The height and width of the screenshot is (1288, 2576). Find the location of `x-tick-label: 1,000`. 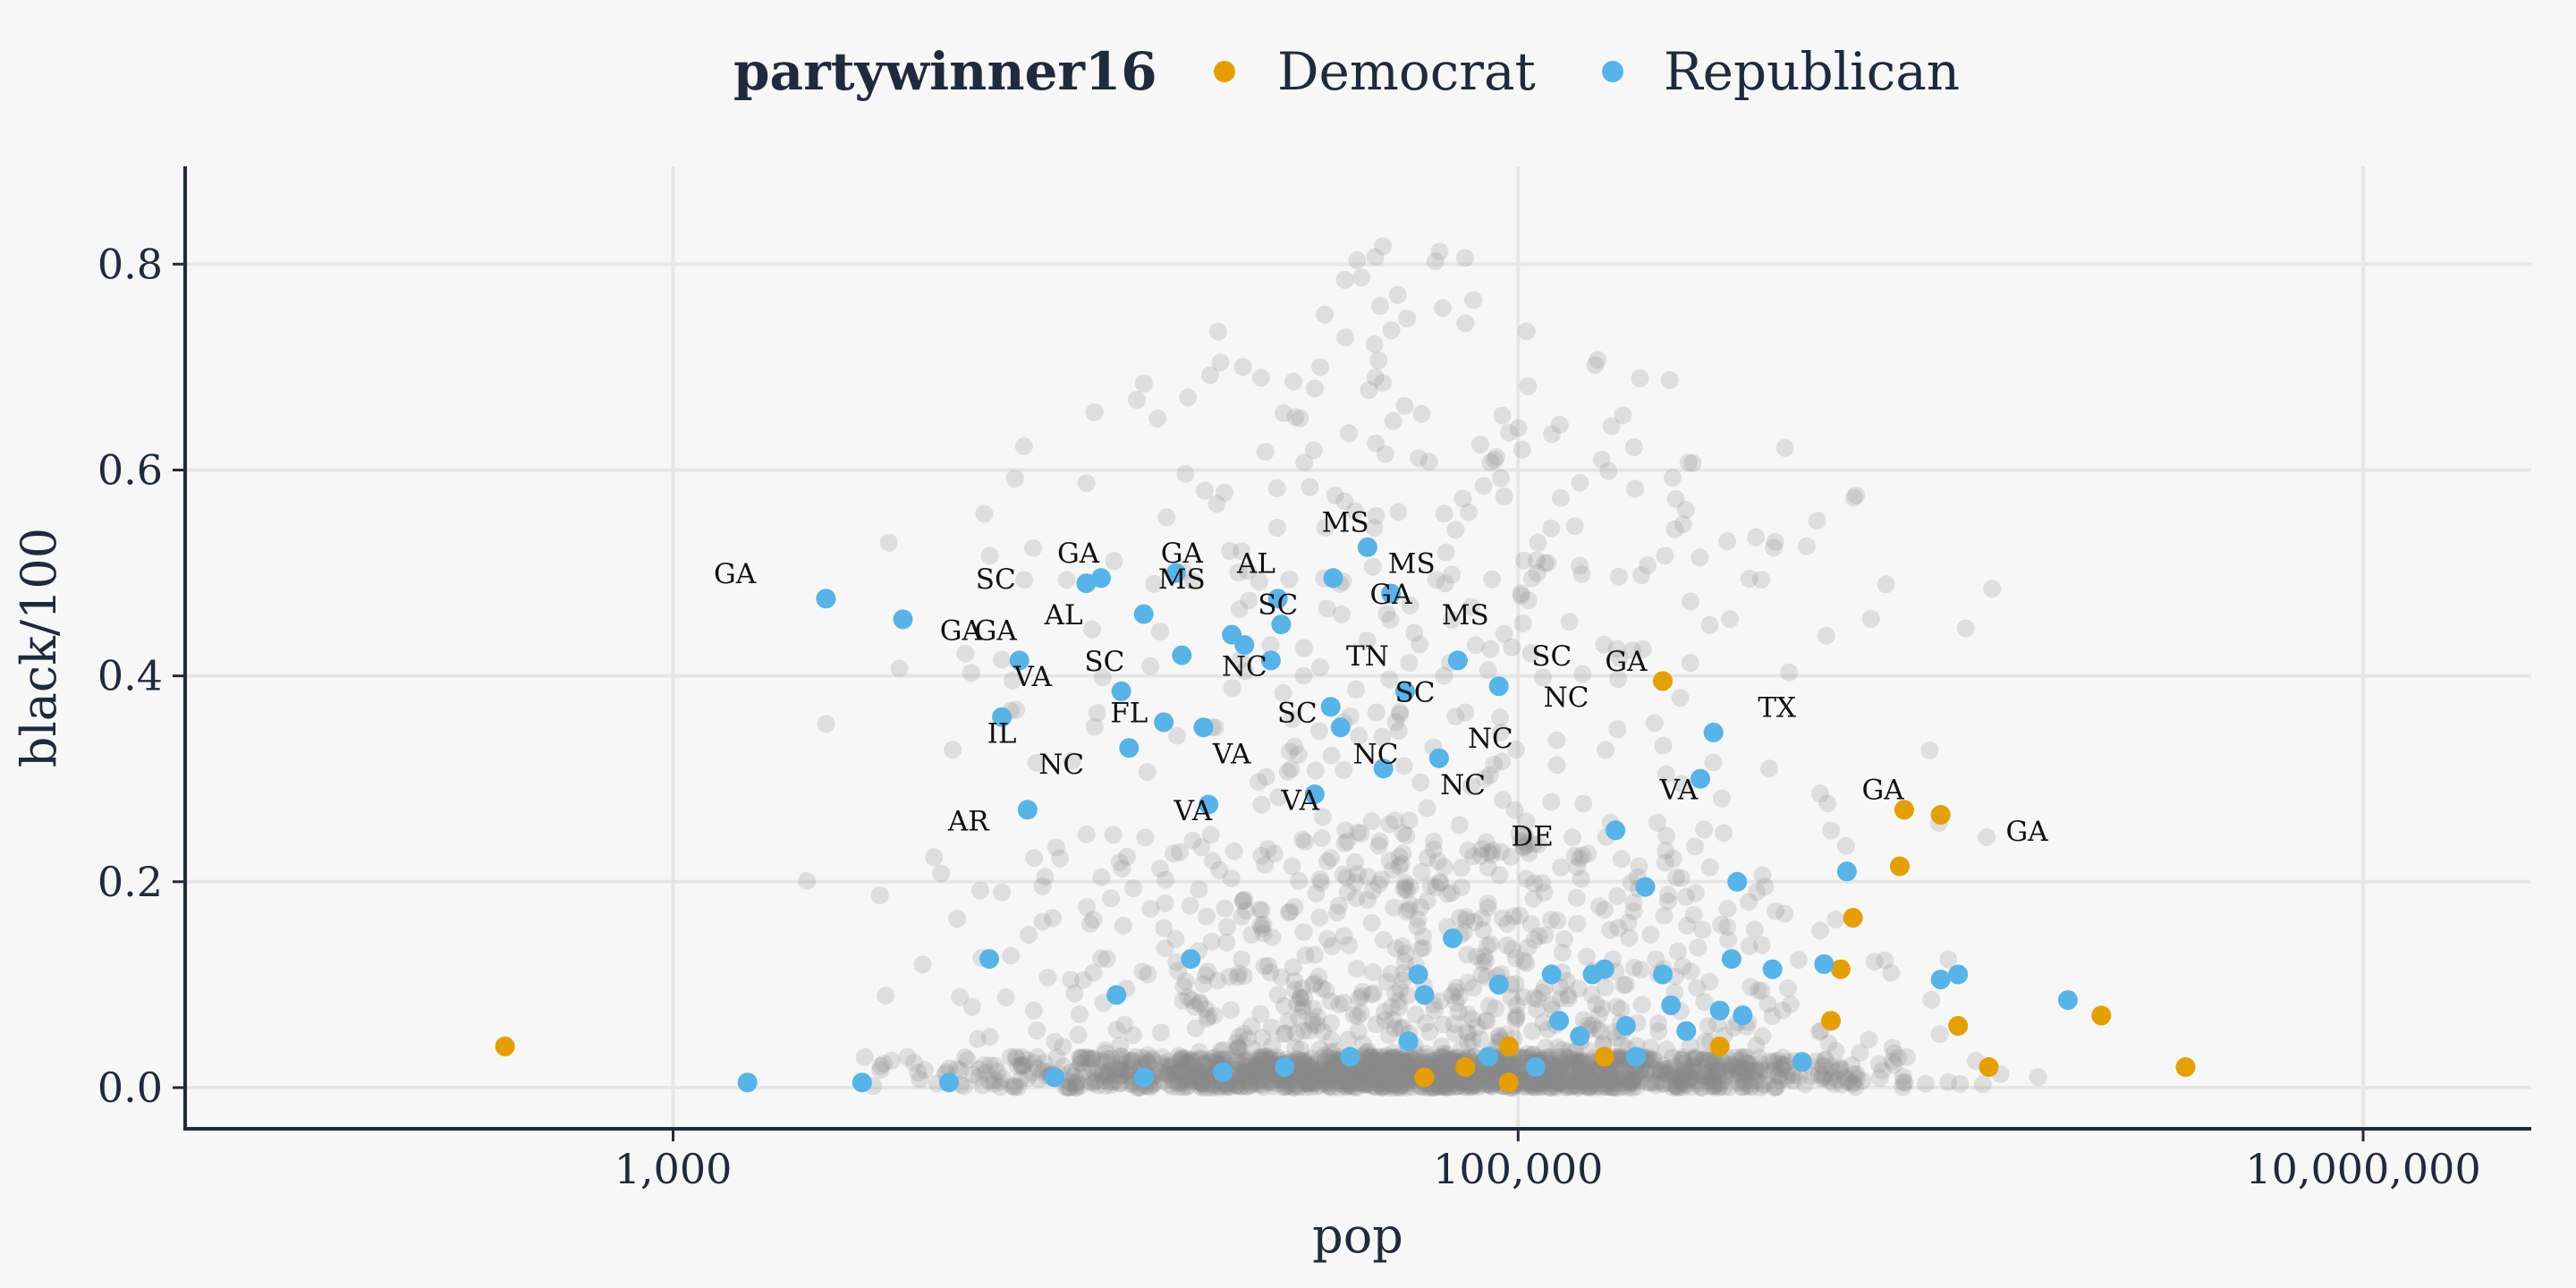

x-tick-label: 1,000 is located at coordinates (673, 1169).